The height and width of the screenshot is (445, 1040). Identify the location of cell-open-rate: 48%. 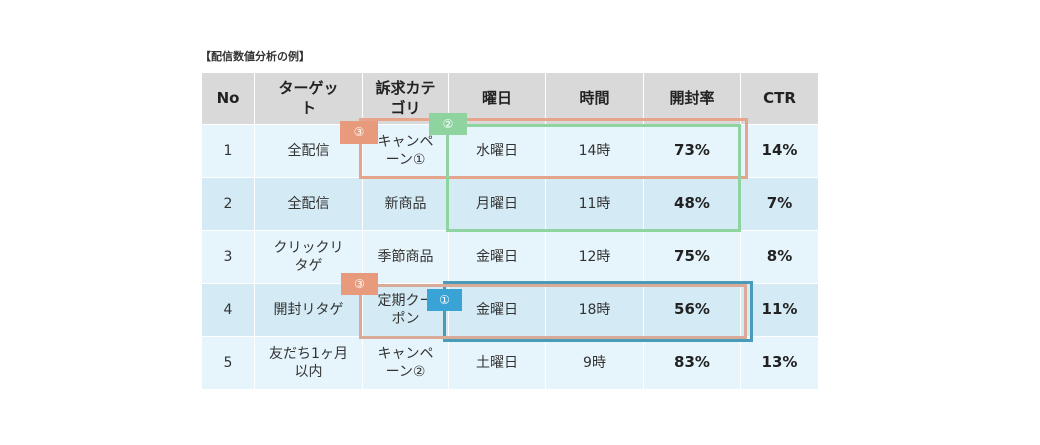
(692, 204).